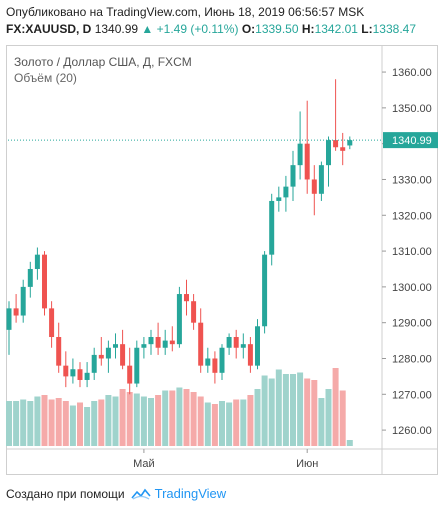 The height and width of the screenshot is (511, 447). I want to click on x-tick-label: Июн, so click(307, 464).